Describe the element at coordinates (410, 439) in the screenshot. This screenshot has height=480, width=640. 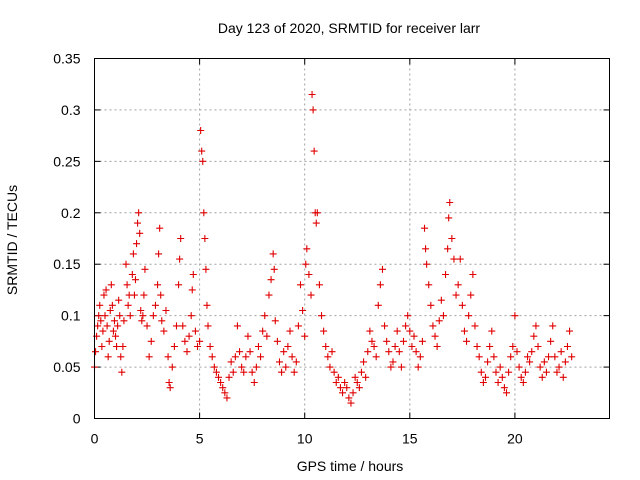
I see `x-tick-label: 15` at that location.